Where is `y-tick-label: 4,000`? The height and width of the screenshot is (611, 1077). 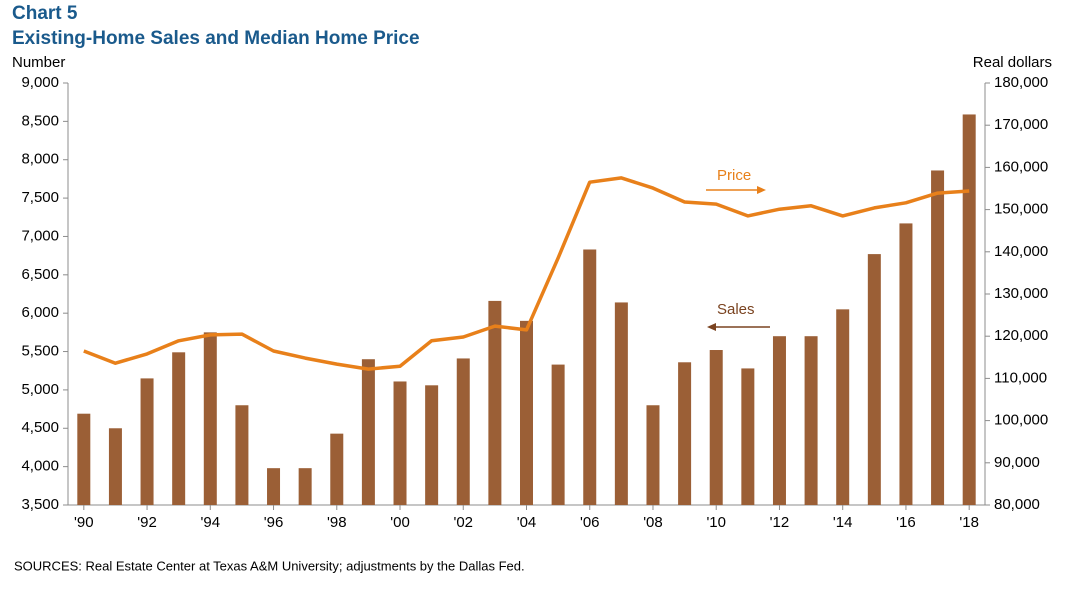 y-tick-label: 4,000 is located at coordinates (40, 466).